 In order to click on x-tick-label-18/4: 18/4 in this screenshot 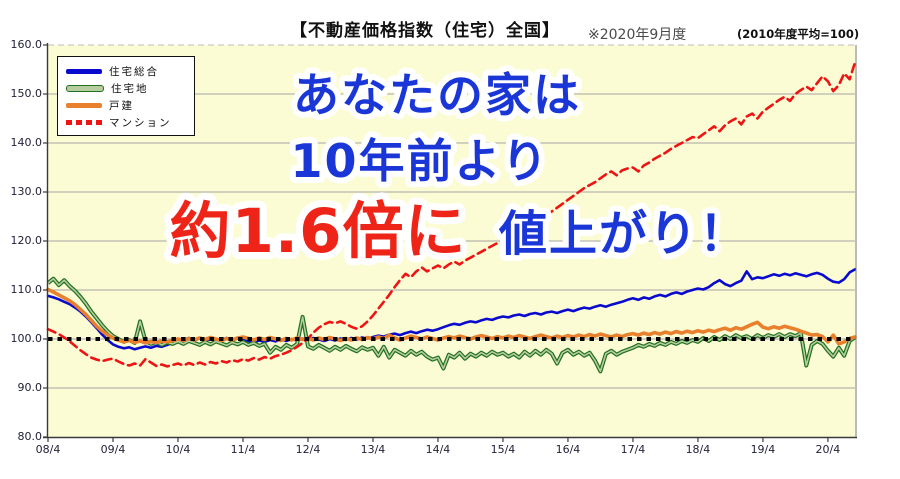, I will do `click(698, 449)`.